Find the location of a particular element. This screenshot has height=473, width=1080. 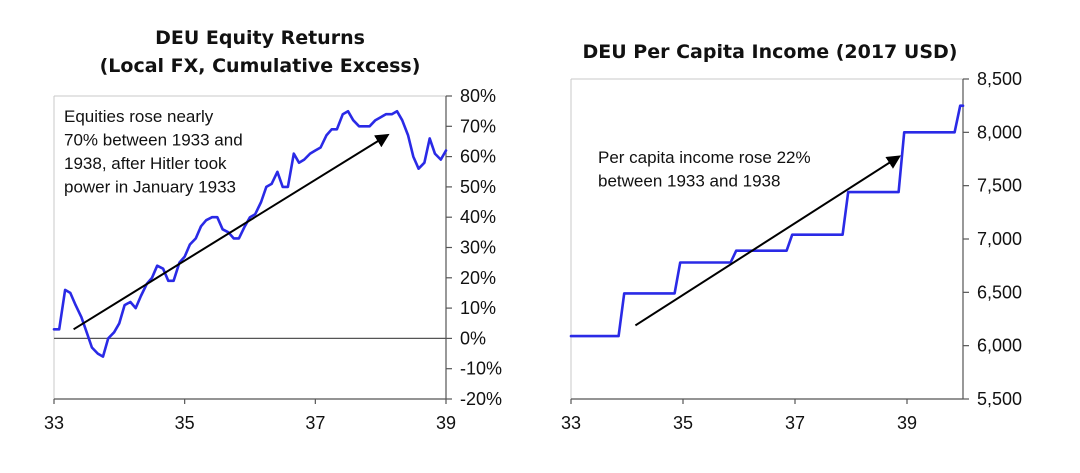

y-tick-label: 8,000 is located at coordinates (999, 132).